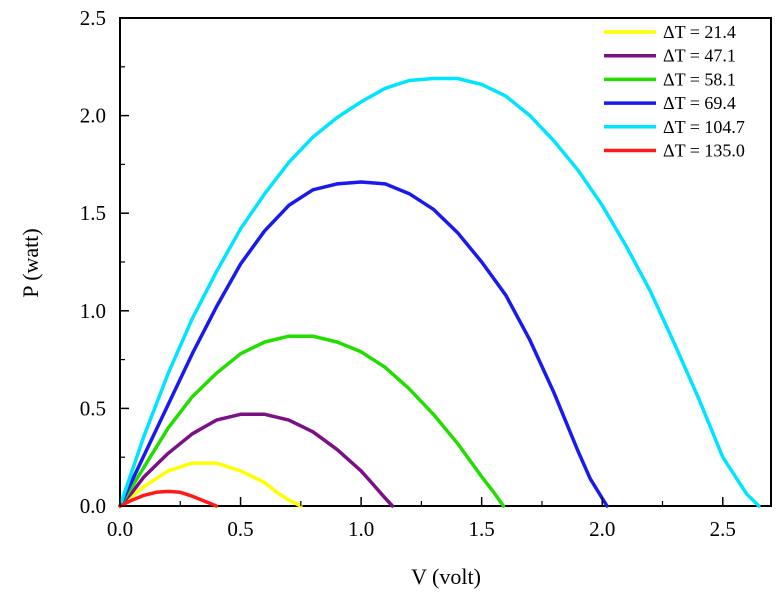  What do you see at coordinates (93, 213) in the screenshot?
I see `y-tick-label: 1.5` at bounding box center [93, 213].